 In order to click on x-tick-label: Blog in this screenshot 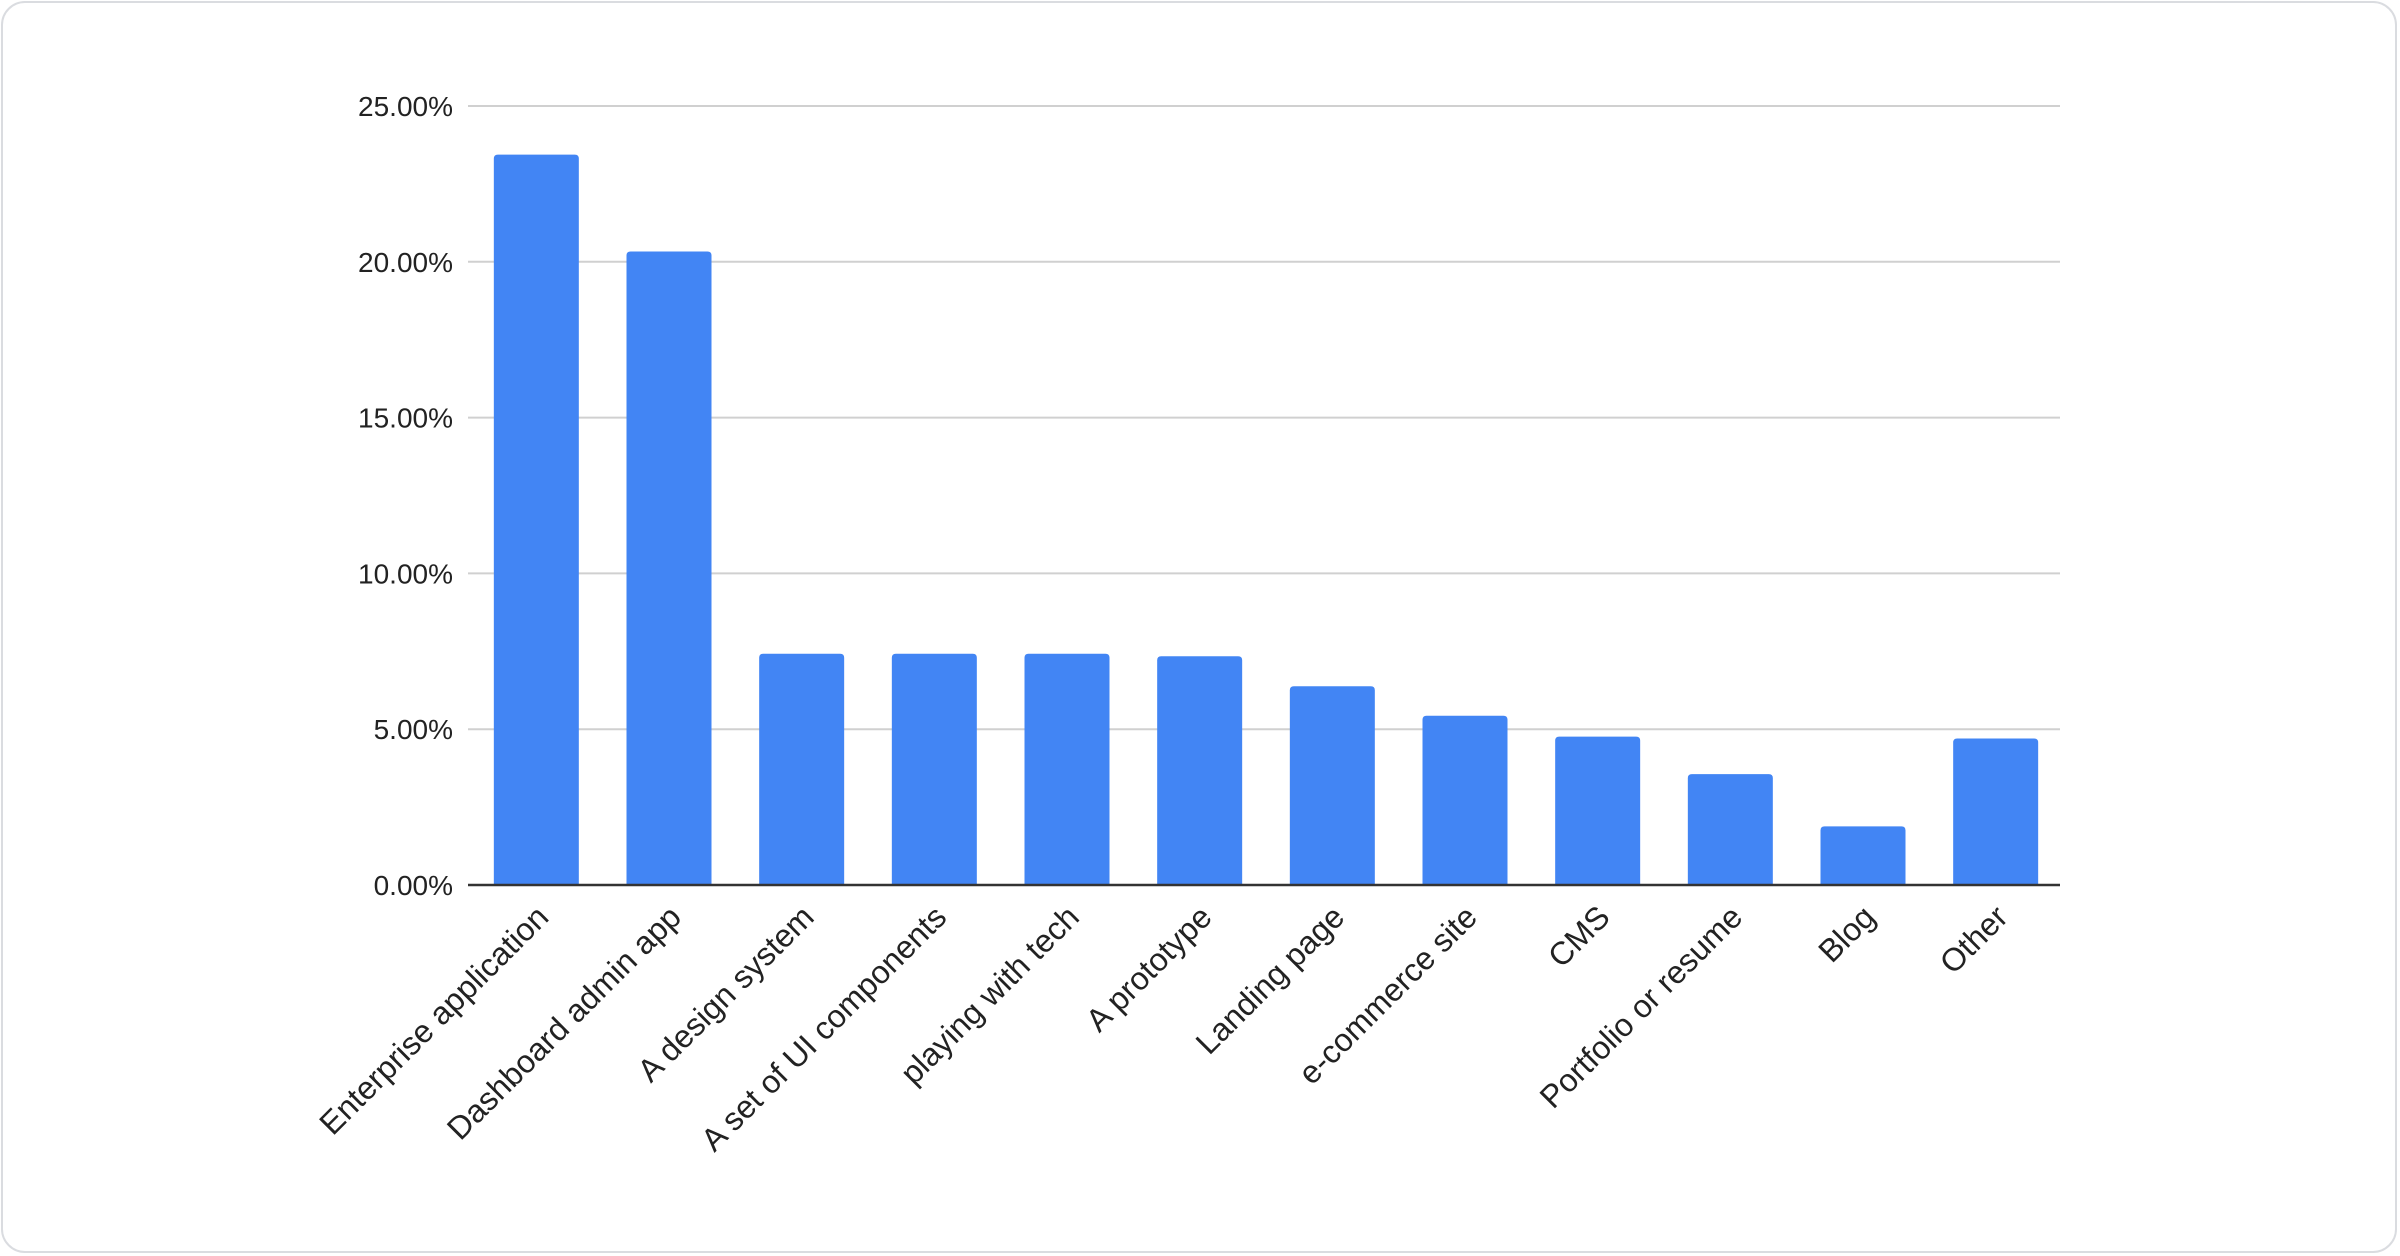, I will do `click(1846, 933)`.